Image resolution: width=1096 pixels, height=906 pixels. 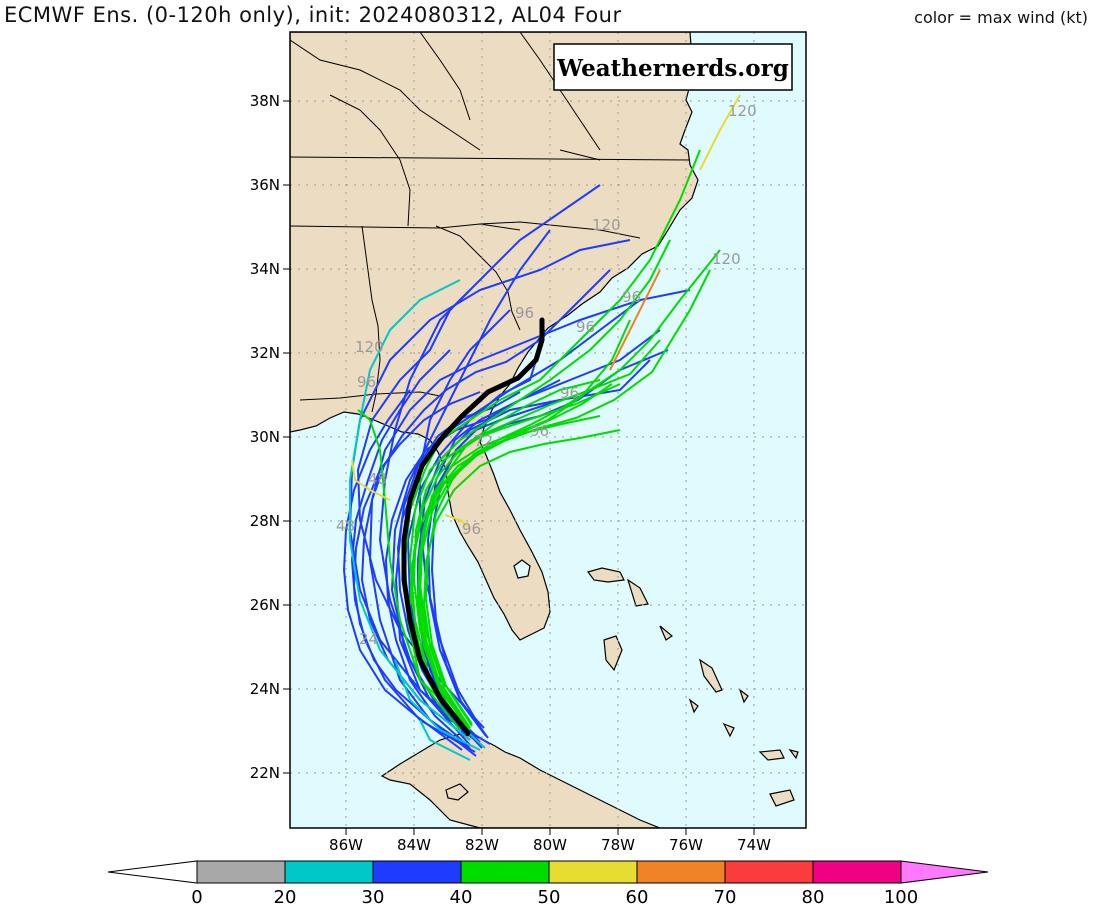 I want to click on lat-tick-label: 30N, so click(x=265, y=437).